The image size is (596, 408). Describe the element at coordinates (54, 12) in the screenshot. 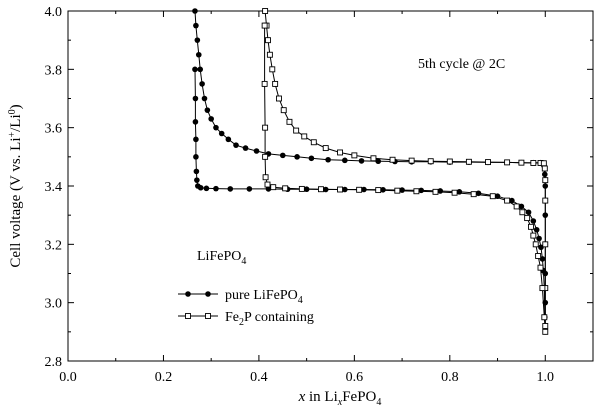

I see `y-tick-label: 4.0` at that location.